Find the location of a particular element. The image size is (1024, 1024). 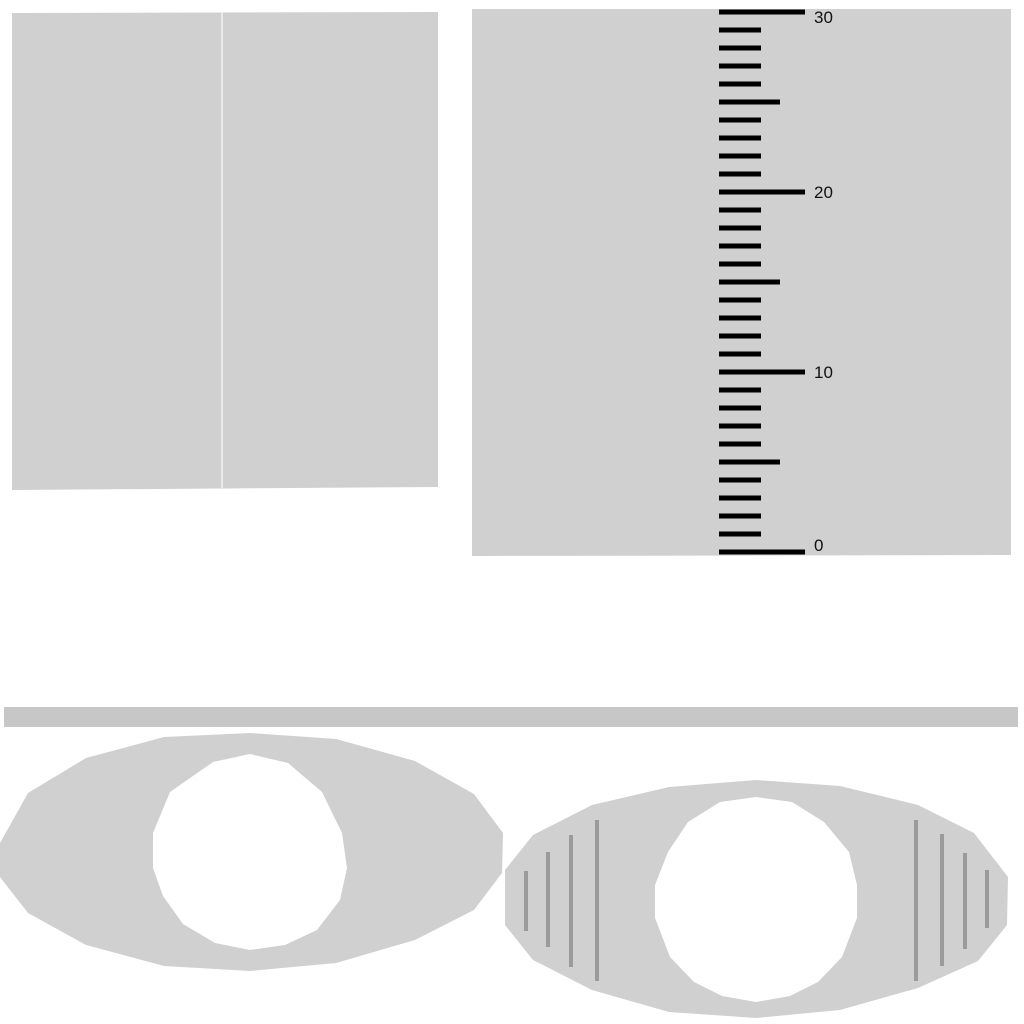

ruler-labels: 0 10 20 30 is located at coordinates (823, 281).